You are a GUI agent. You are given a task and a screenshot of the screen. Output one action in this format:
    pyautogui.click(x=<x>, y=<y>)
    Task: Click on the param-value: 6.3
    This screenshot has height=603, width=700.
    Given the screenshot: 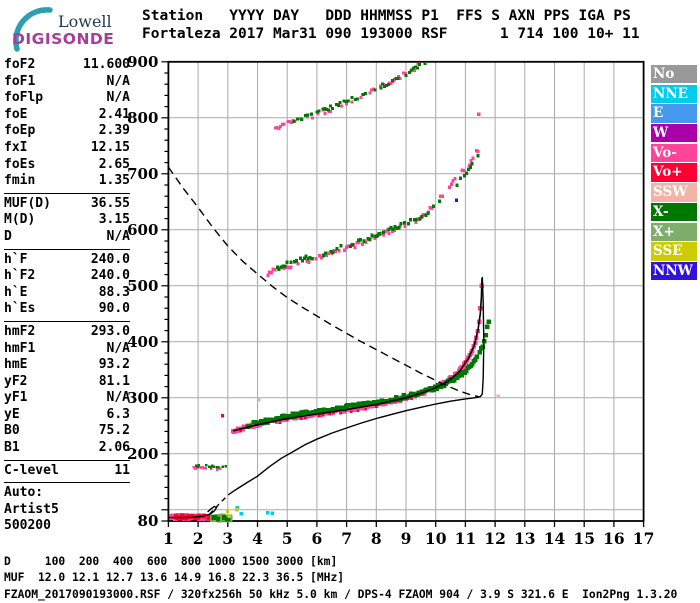 What is the action you would take?
    pyautogui.click(x=118, y=414)
    